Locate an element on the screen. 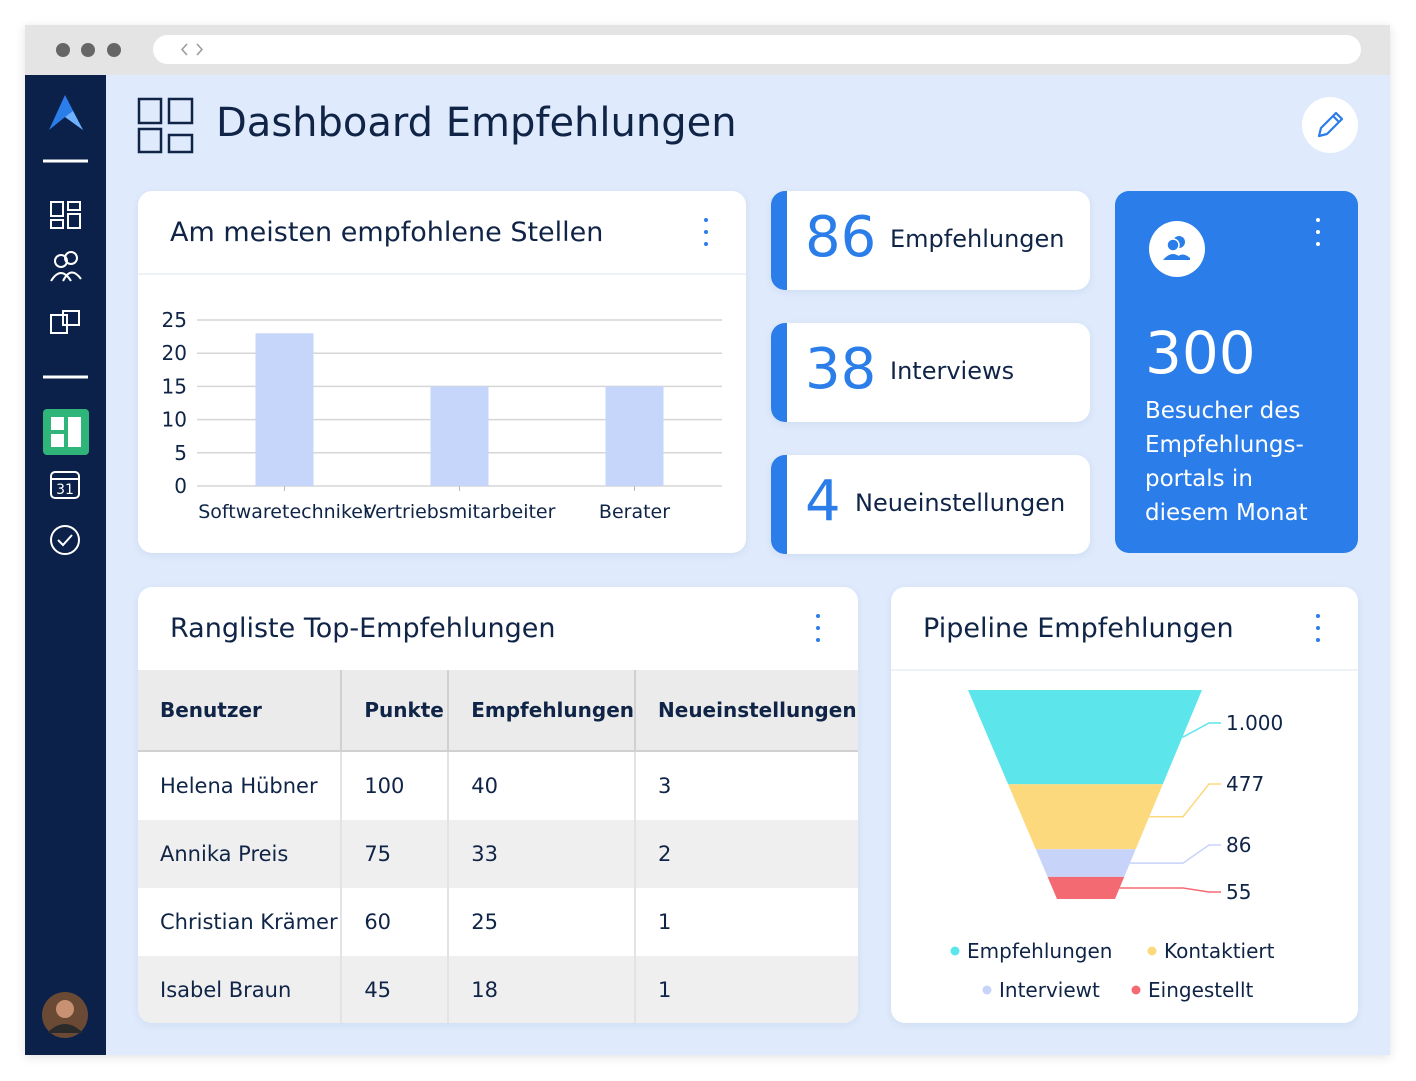 The height and width of the screenshot is (1081, 1416). visitors-label-line: Besucher des is located at coordinates (1223, 411).